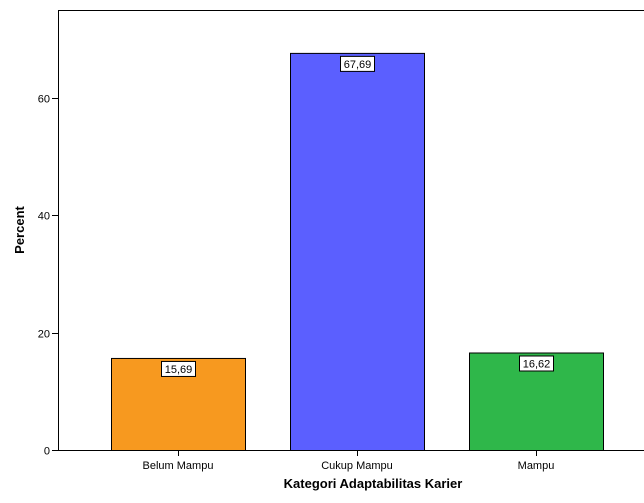  I want to click on y-tick-label: 0, so click(47, 452).